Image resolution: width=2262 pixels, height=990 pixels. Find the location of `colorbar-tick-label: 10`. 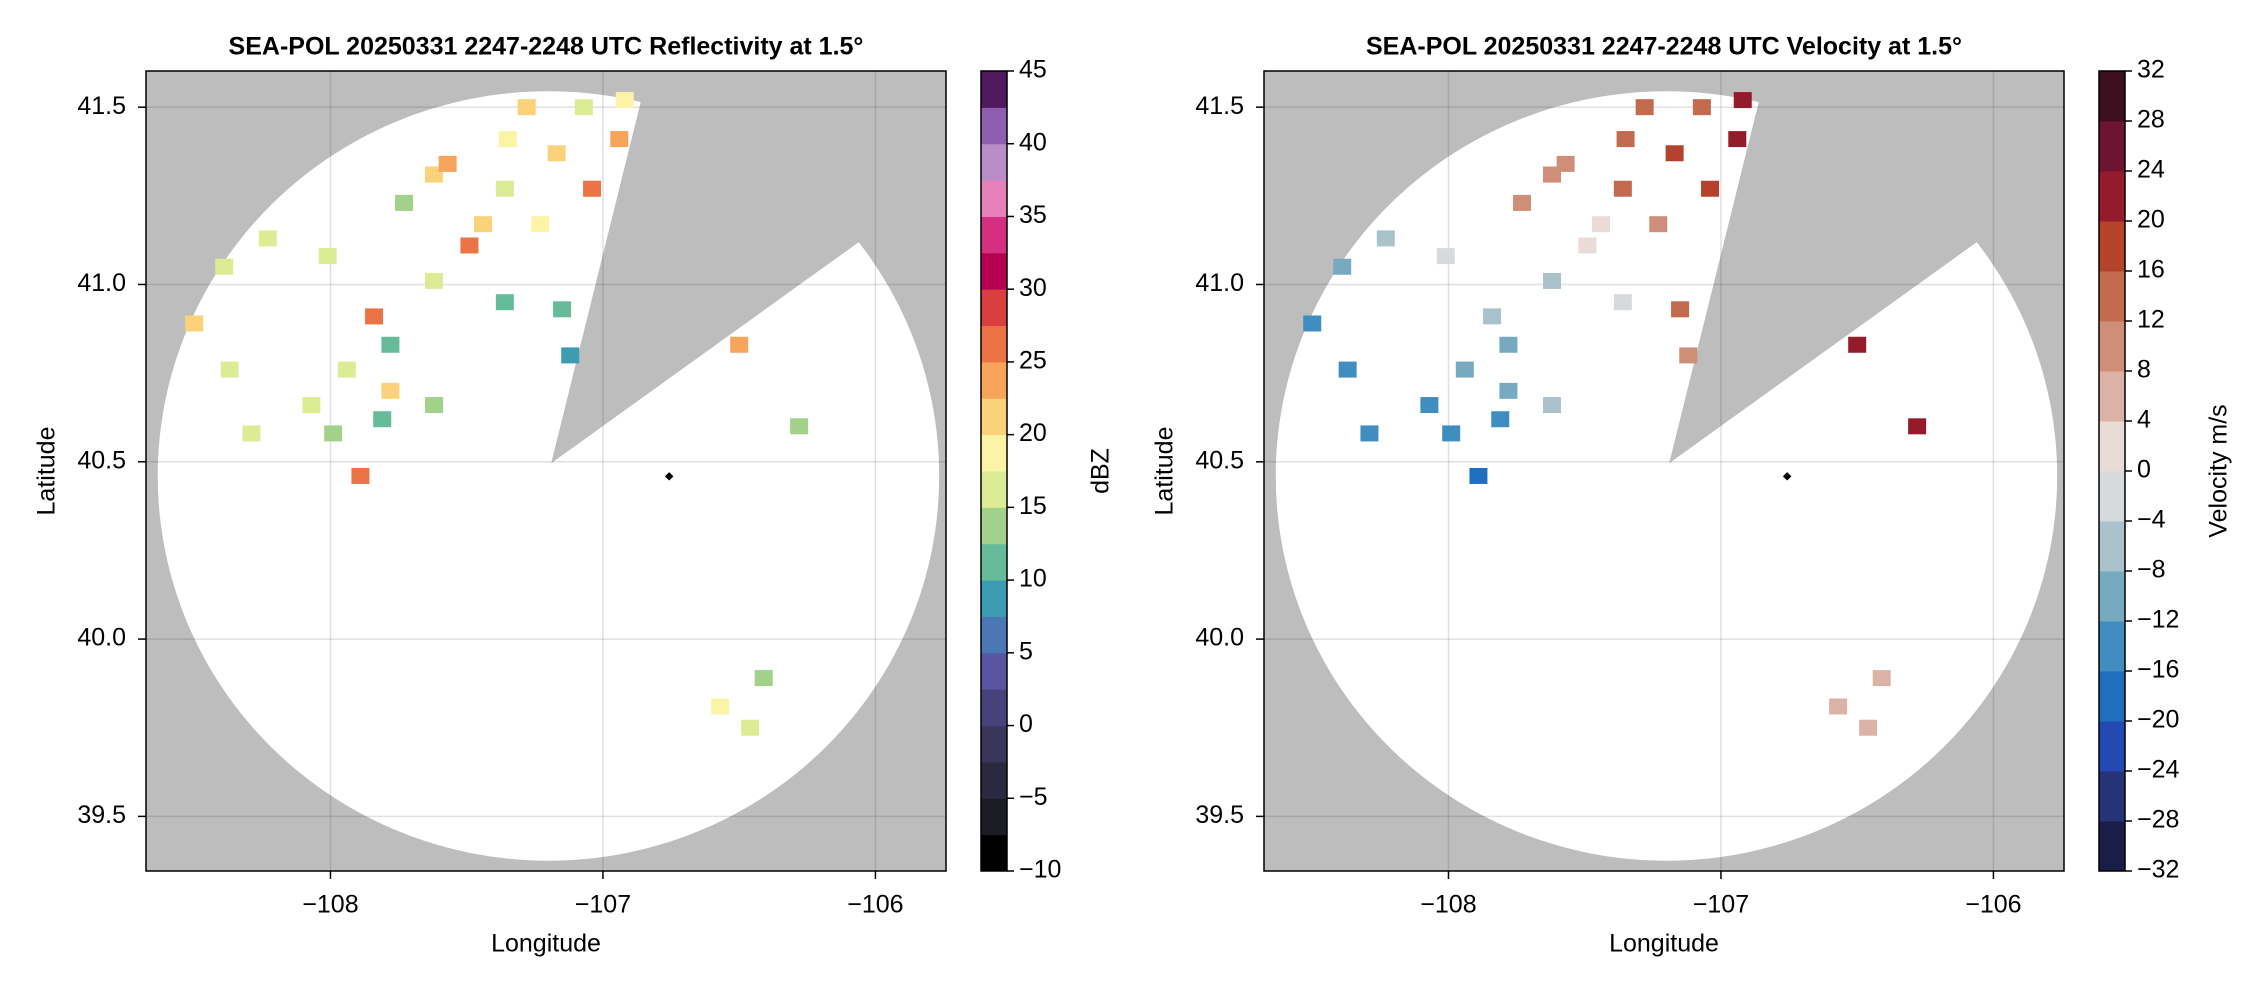

colorbar-tick-label: 10 is located at coordinates (1033, 579).